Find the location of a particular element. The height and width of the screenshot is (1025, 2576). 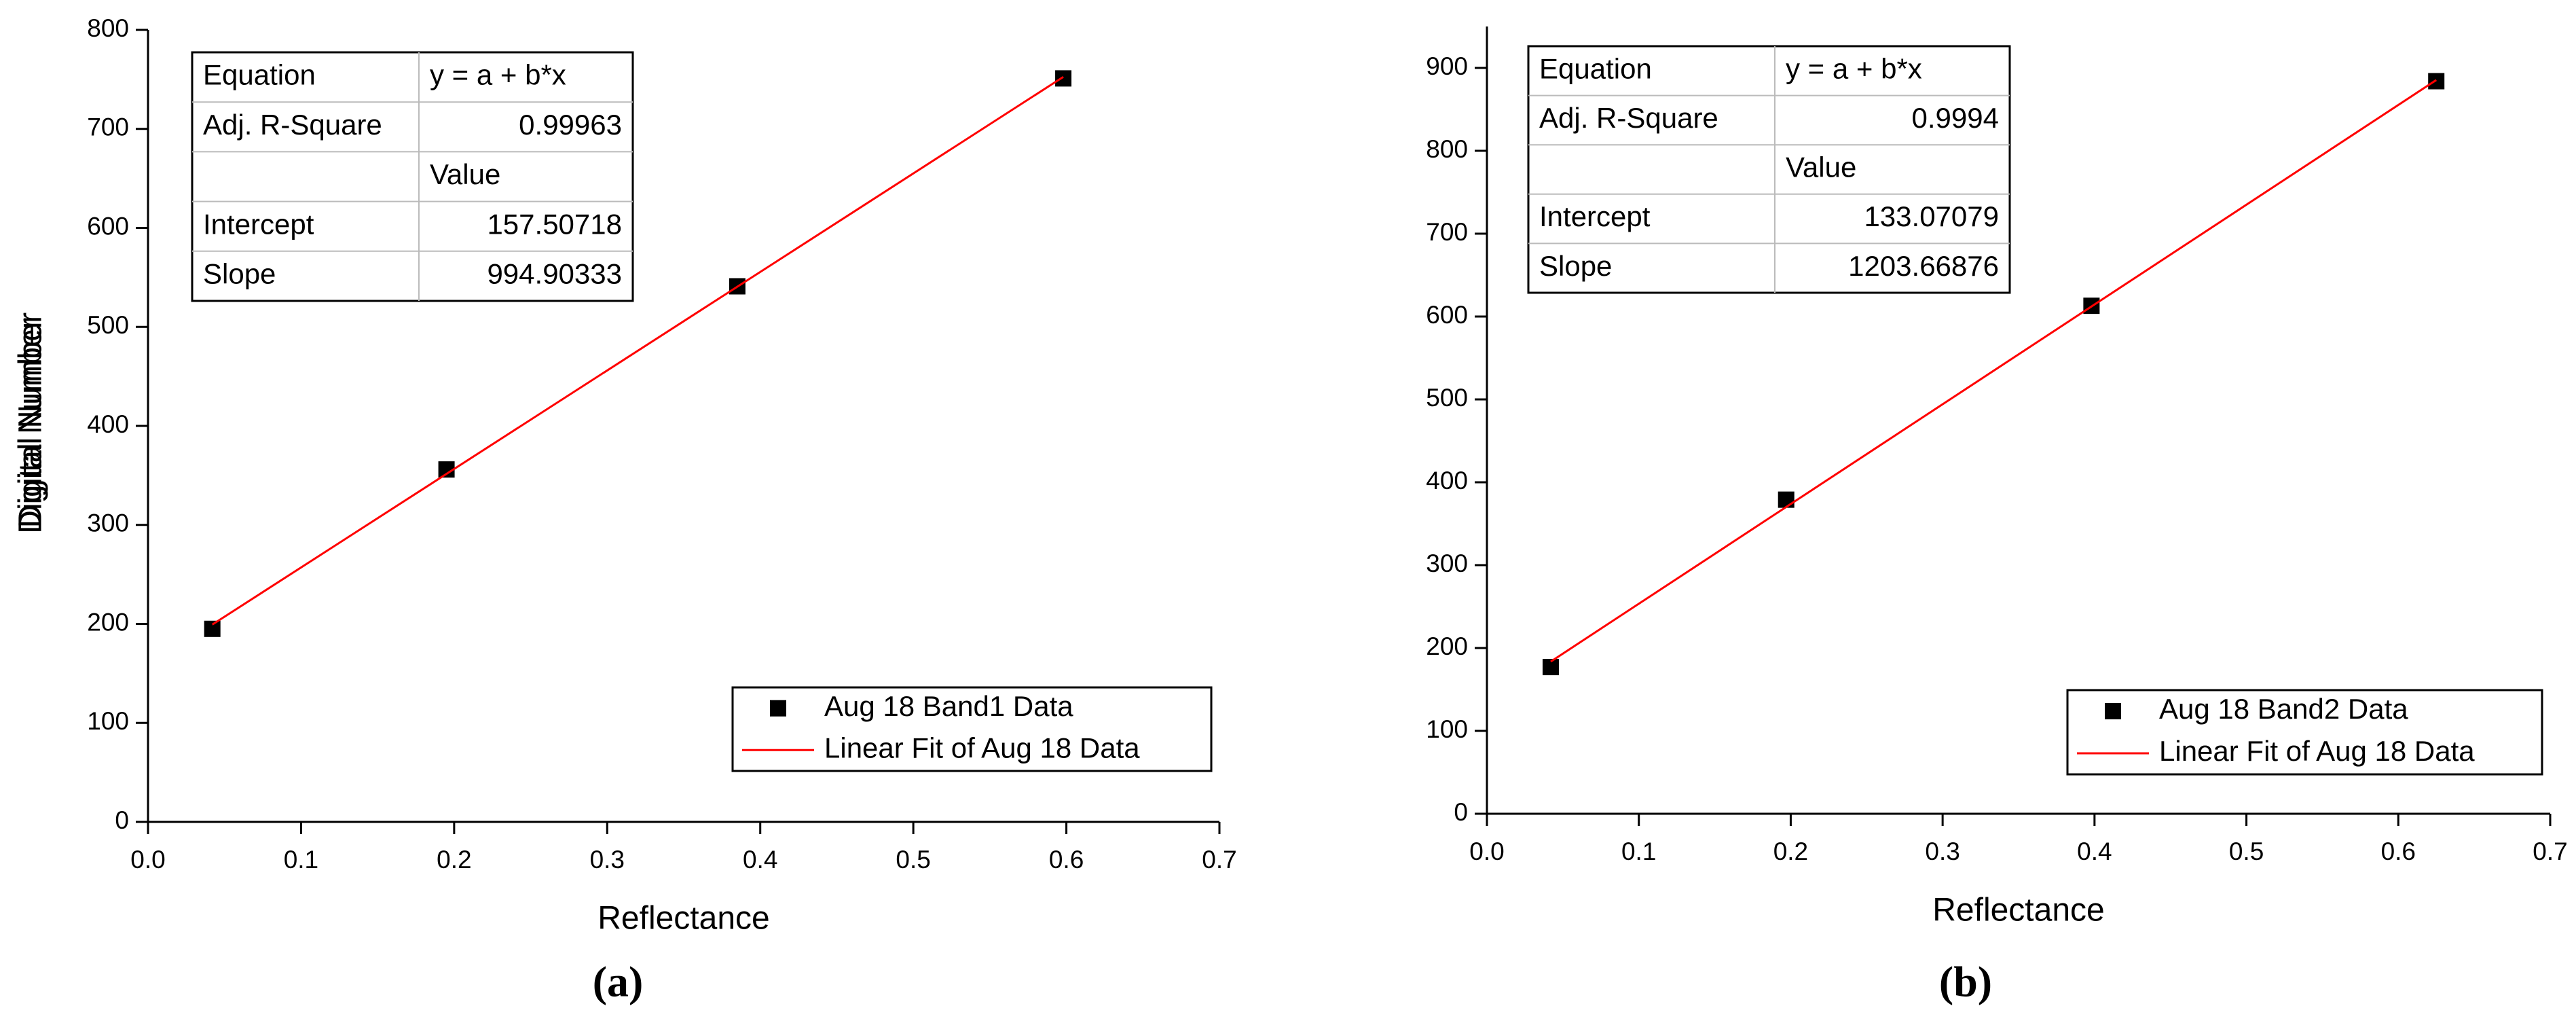

table-cell: 0.9994 is located at coordinates (1955, 118).